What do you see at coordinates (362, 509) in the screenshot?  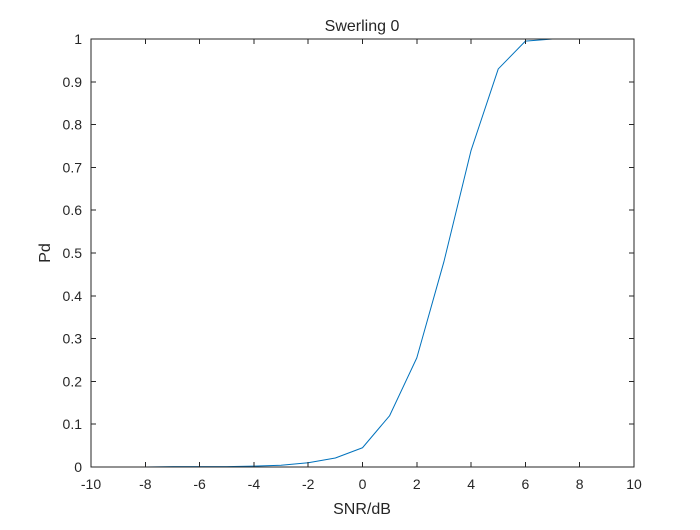 I see `x-axis-title: SNR/dB` at bounding box center [362, 509].